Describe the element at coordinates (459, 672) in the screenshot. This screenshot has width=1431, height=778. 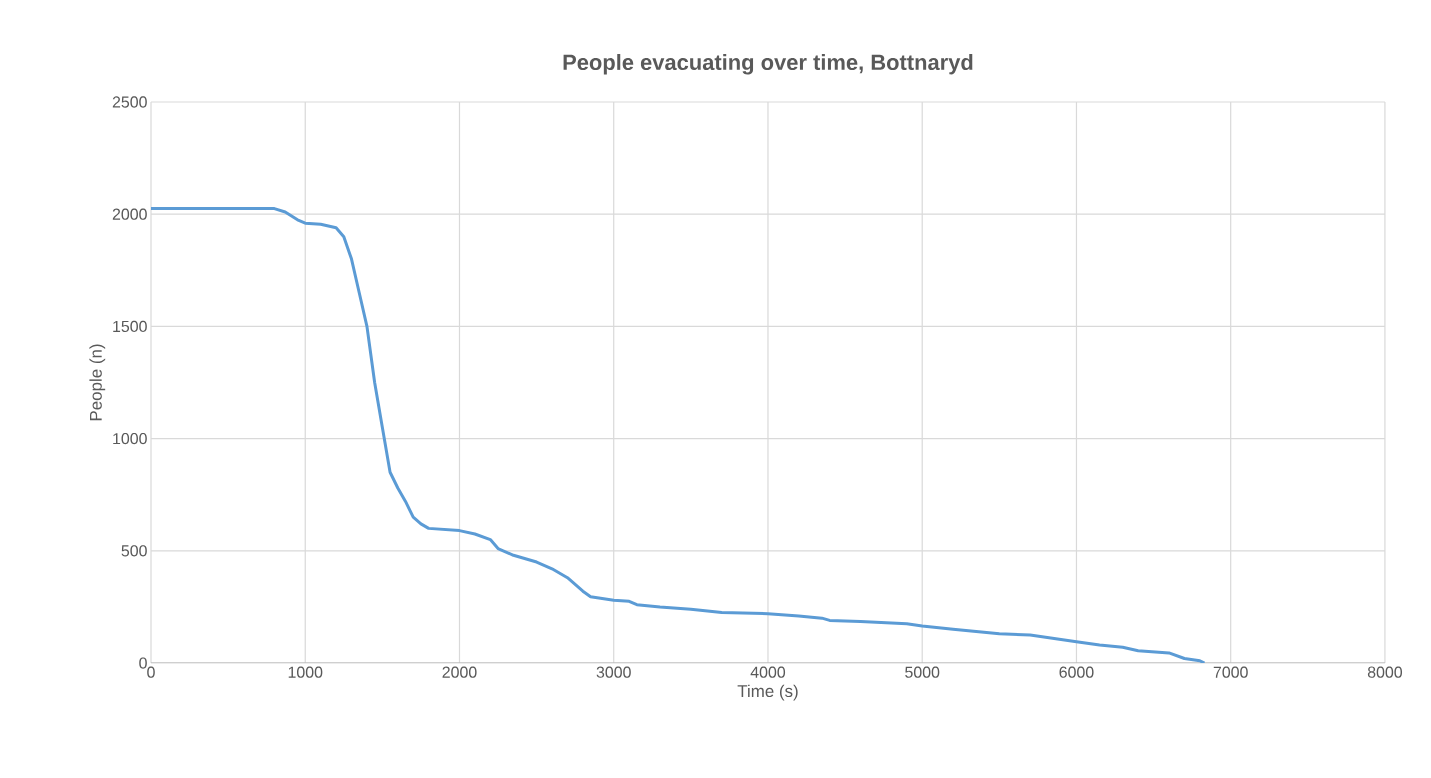
I see `x-tick-label: 2000` at that location.